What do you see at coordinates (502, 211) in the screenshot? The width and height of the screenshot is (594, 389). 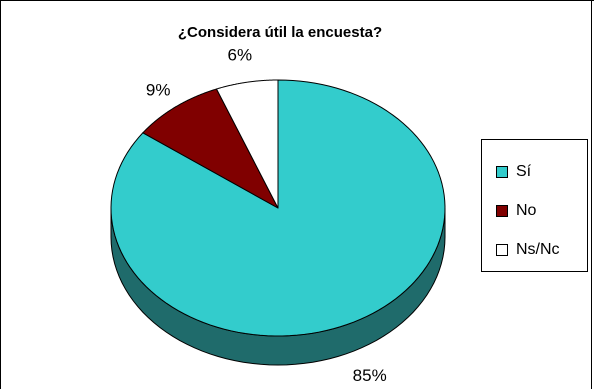 I see `legend-swatch-no` at bounding box center [502, 211].